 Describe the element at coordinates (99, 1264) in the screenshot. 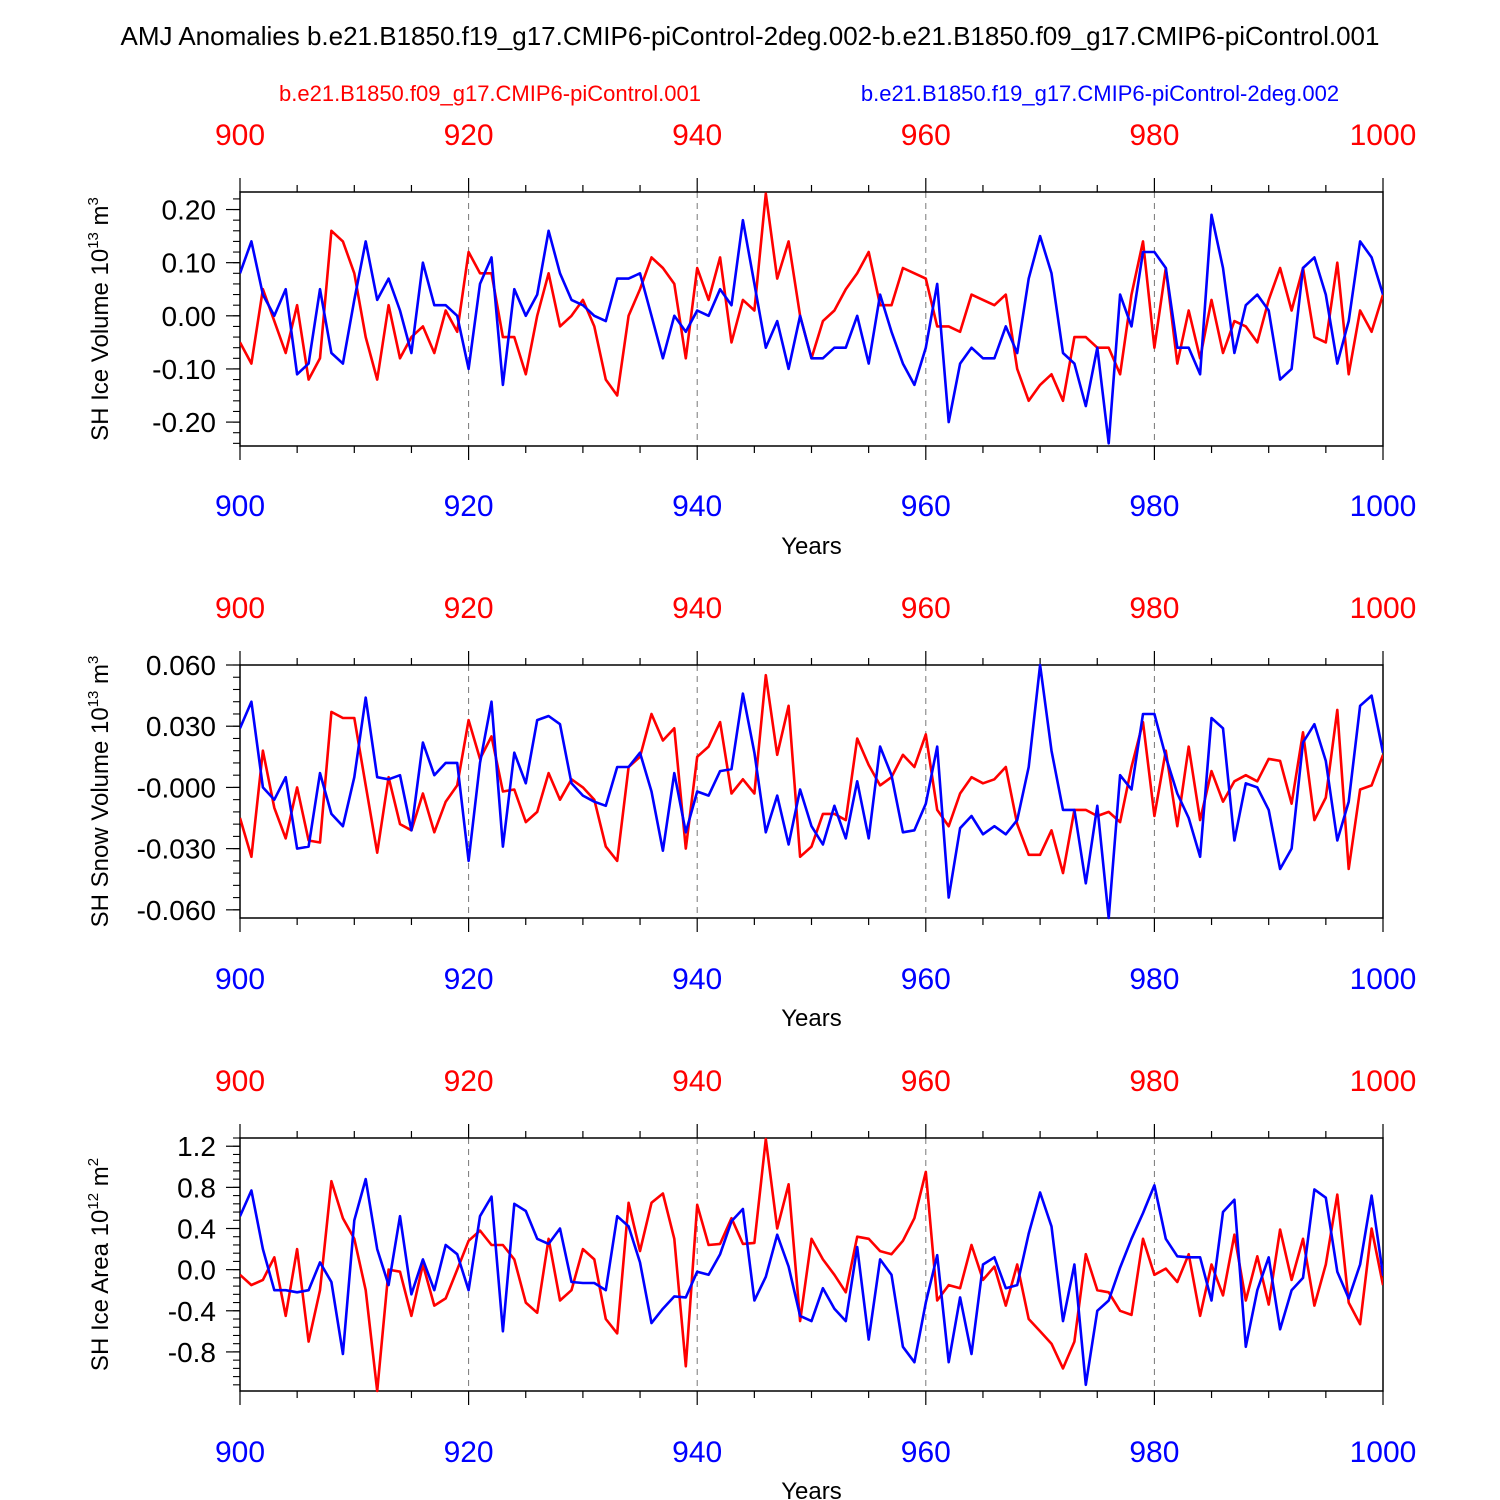

I see `y-axis-label: SH Ice Area 1012 m2` at that location.